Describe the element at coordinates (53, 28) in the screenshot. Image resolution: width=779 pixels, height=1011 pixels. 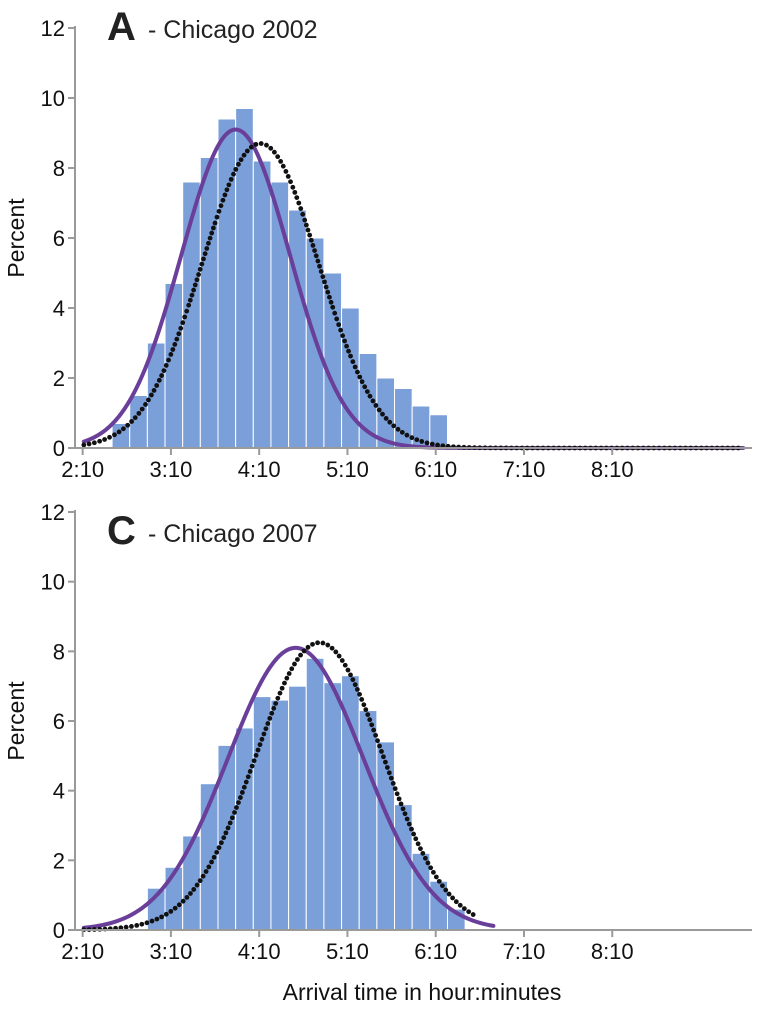
I see `y-tick-label: 12` at that location.